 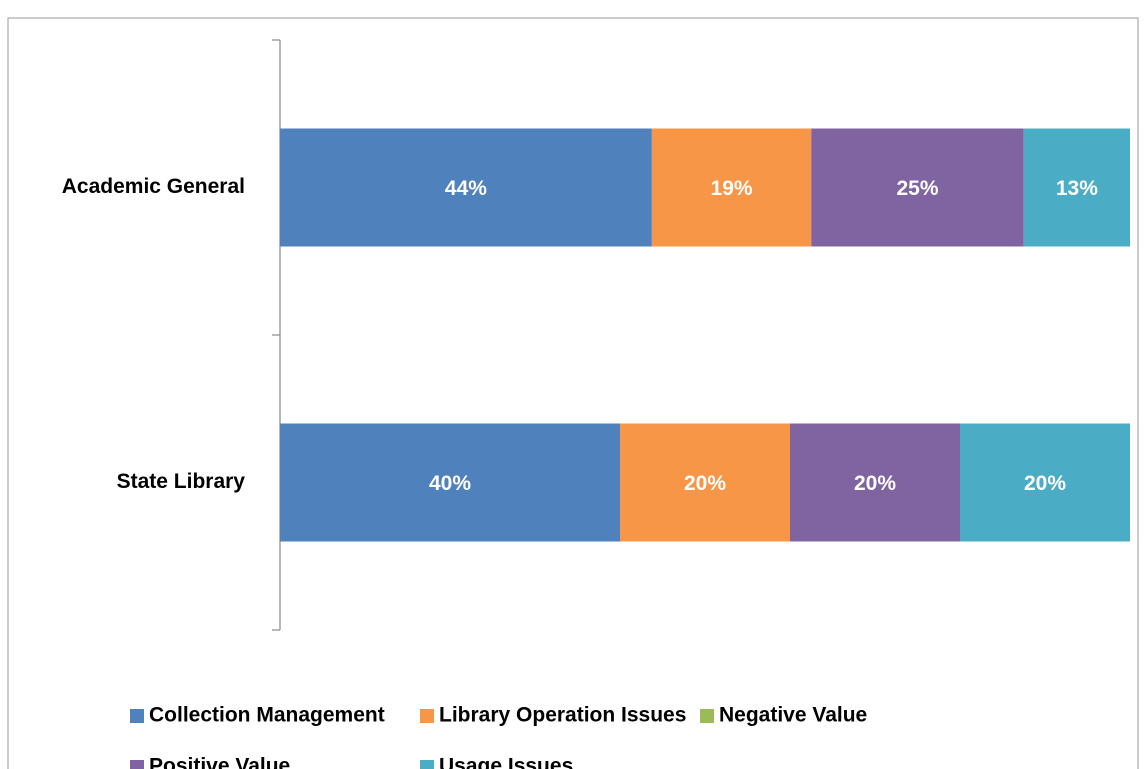 I want to click on legend-label: Collection Management, so click(x=267, y=715).